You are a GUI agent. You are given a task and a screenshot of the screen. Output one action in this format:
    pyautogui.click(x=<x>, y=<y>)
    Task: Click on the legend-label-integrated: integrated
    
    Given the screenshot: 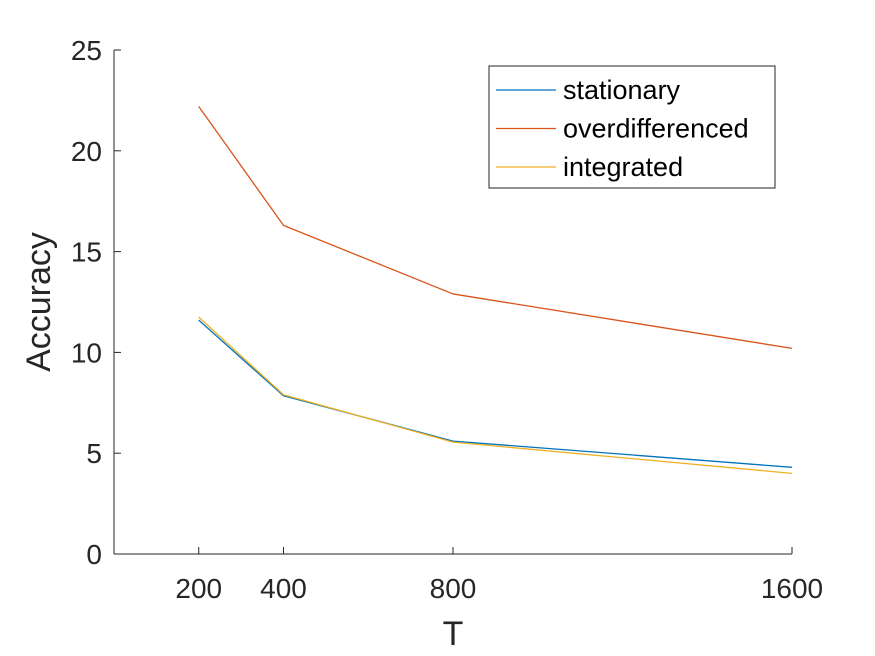 What is the action you would take?
    pyautogui.click(x=623, y=167)
    